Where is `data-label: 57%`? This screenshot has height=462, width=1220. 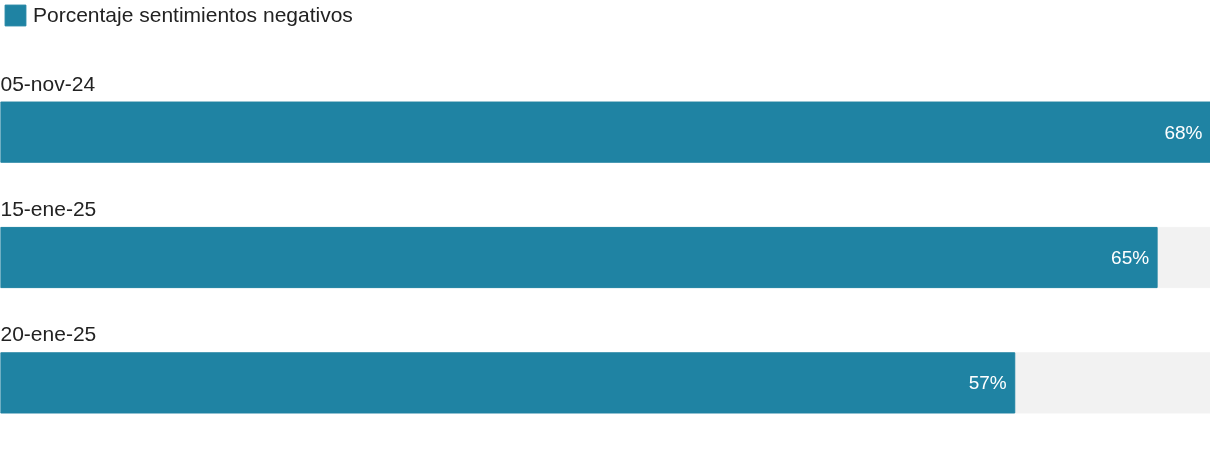 data-label: 57% is located at coordinates (987, 383).